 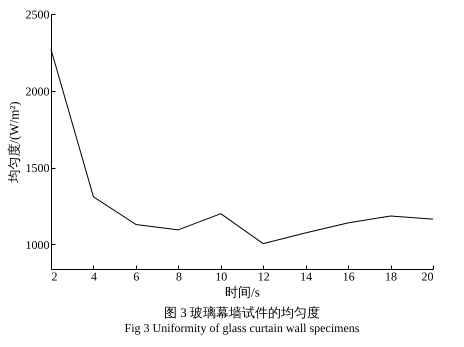 I want to click on y-tick-label: 1500, so click(x=38, y=168).